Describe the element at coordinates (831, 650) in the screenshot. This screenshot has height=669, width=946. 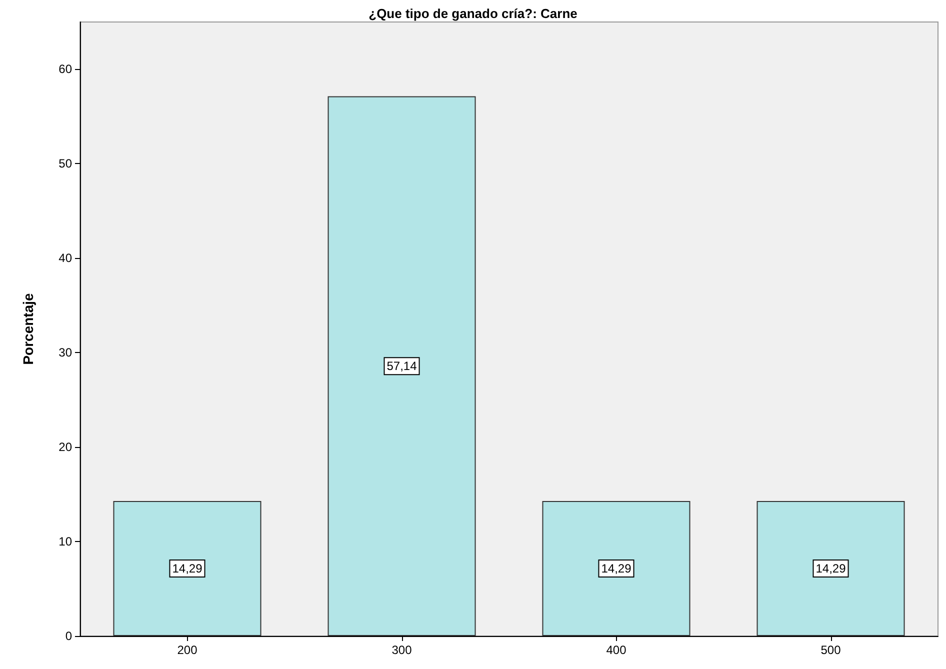
I see `x-tick-label: 500` at that location.